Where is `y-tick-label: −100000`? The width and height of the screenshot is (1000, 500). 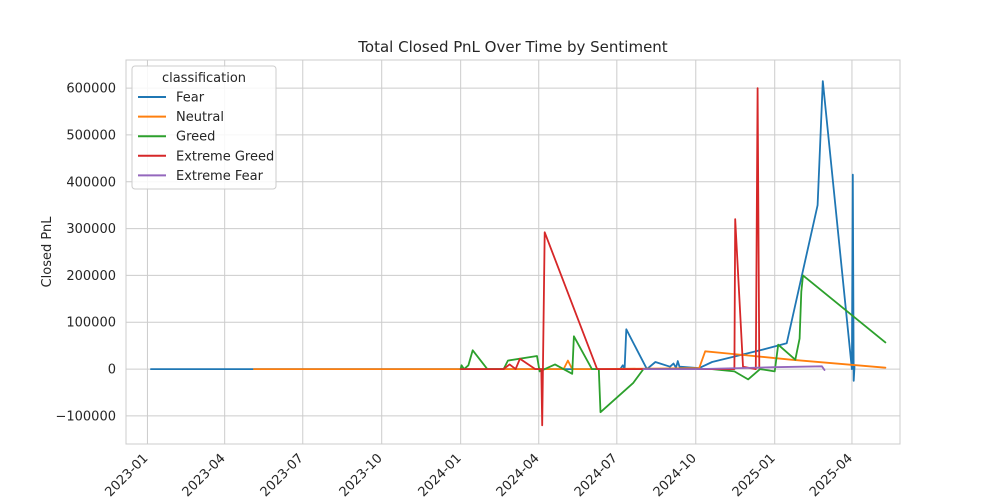 y-tick-label: −100000 is located at coordinates (85, 416).